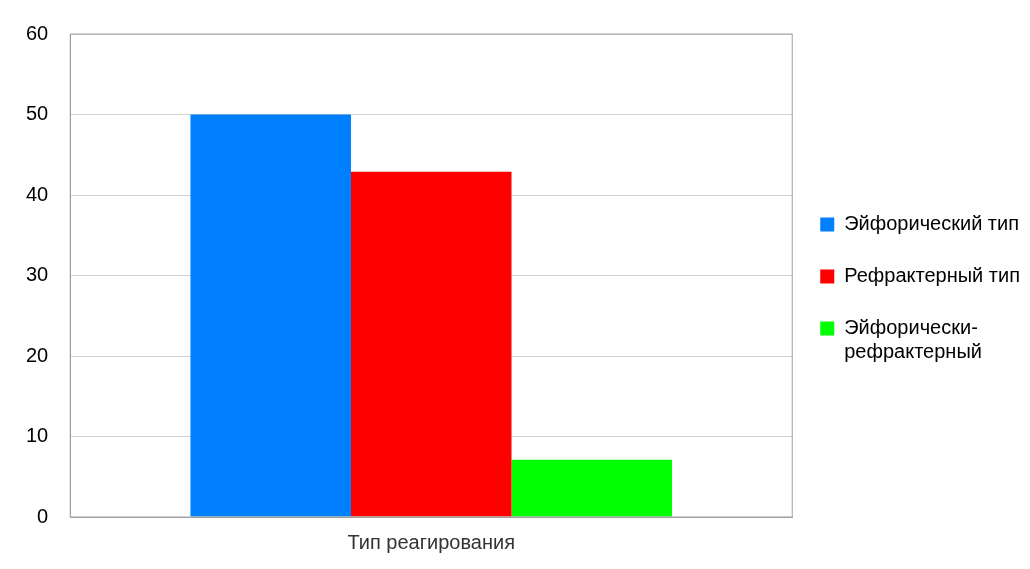 The width and height of the screenshot is (1030, 569). What do you see at coordinates (431, 541) in the screenshot?
I see `x-tick-label: Тип реагирования` at bounding box center [431, 541].